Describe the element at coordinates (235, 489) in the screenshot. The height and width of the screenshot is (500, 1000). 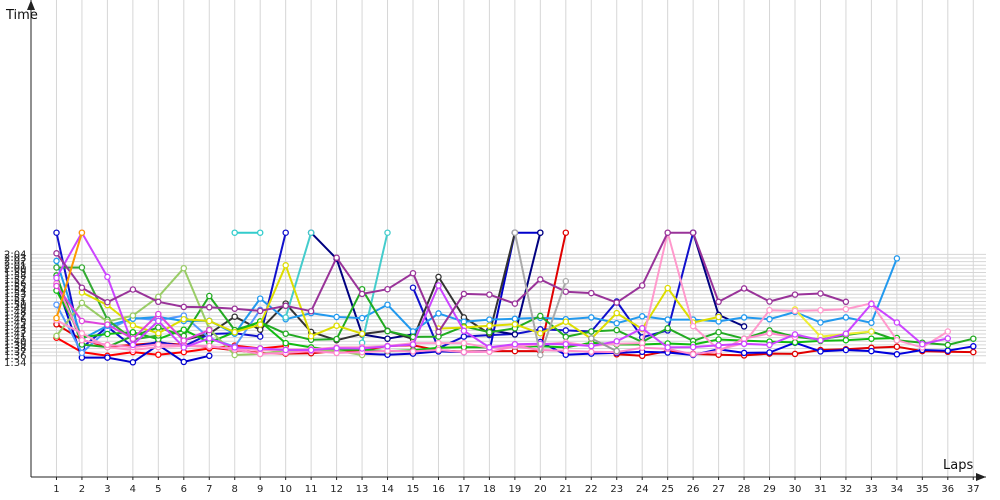
I see `x-tick-label: 8` at that location.